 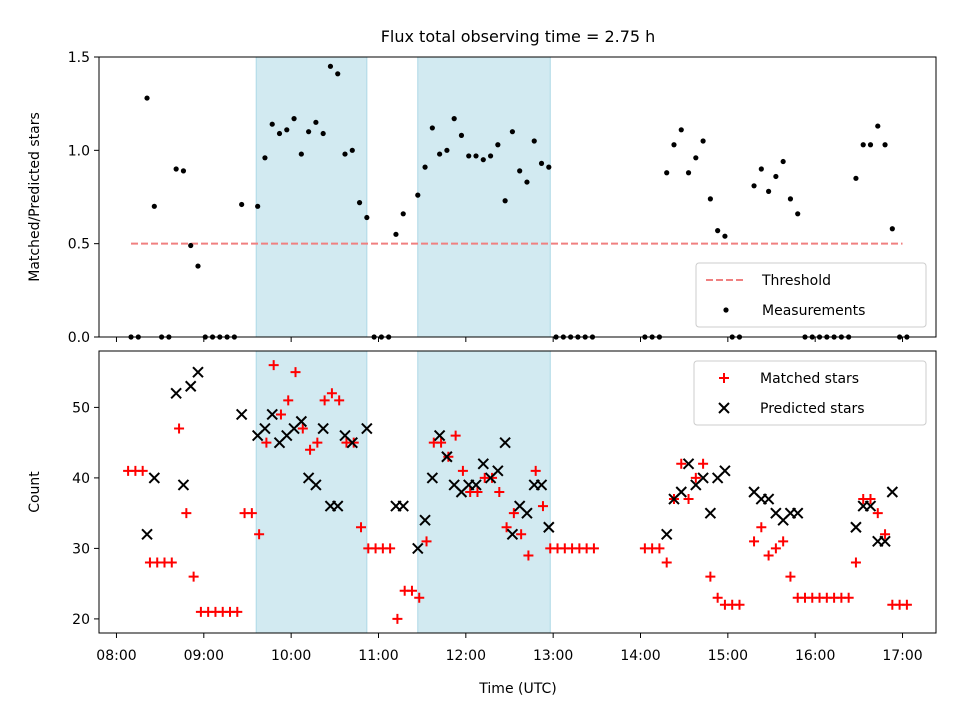 I want to click on x-tick-label: 08:00, so click(x=116, y=656).